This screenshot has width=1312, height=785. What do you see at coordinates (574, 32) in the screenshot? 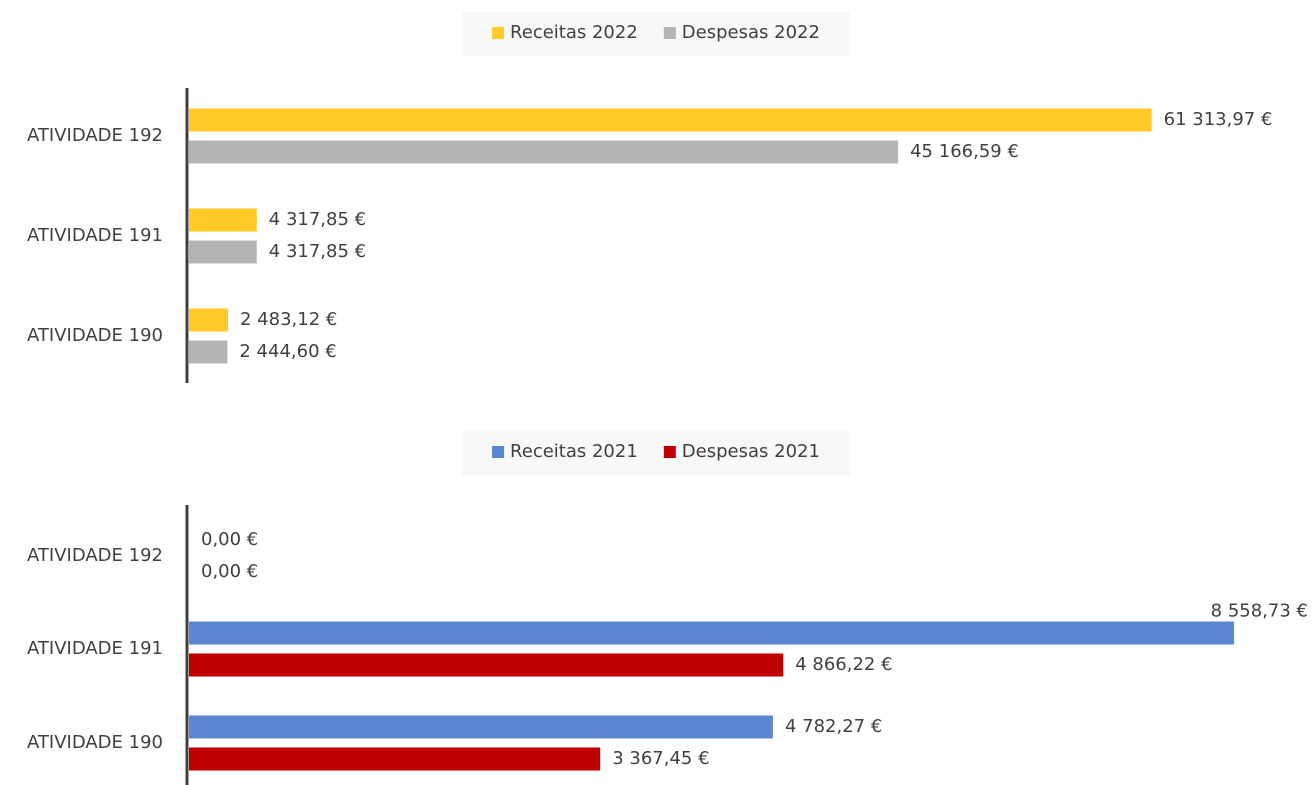
I see `legend-label: Receitas 2022` at bounding box center [574, 32].